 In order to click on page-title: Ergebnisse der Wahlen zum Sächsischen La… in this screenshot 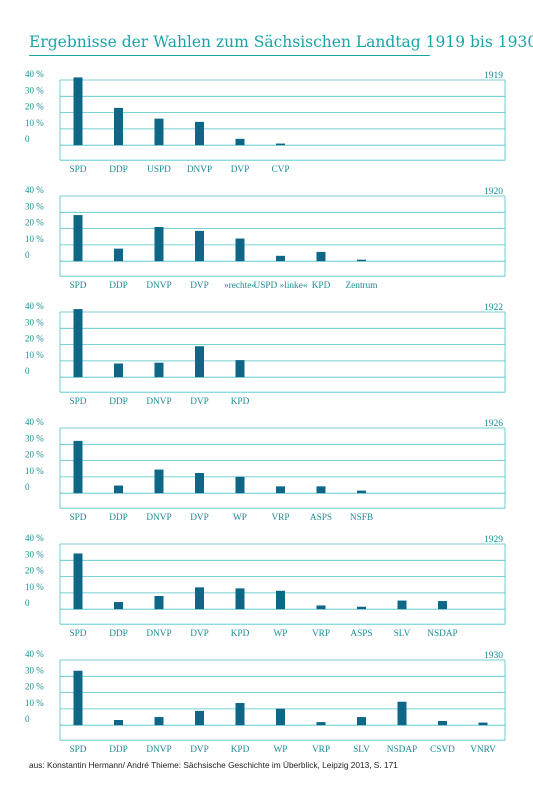, I will do `click(281, 42)`.